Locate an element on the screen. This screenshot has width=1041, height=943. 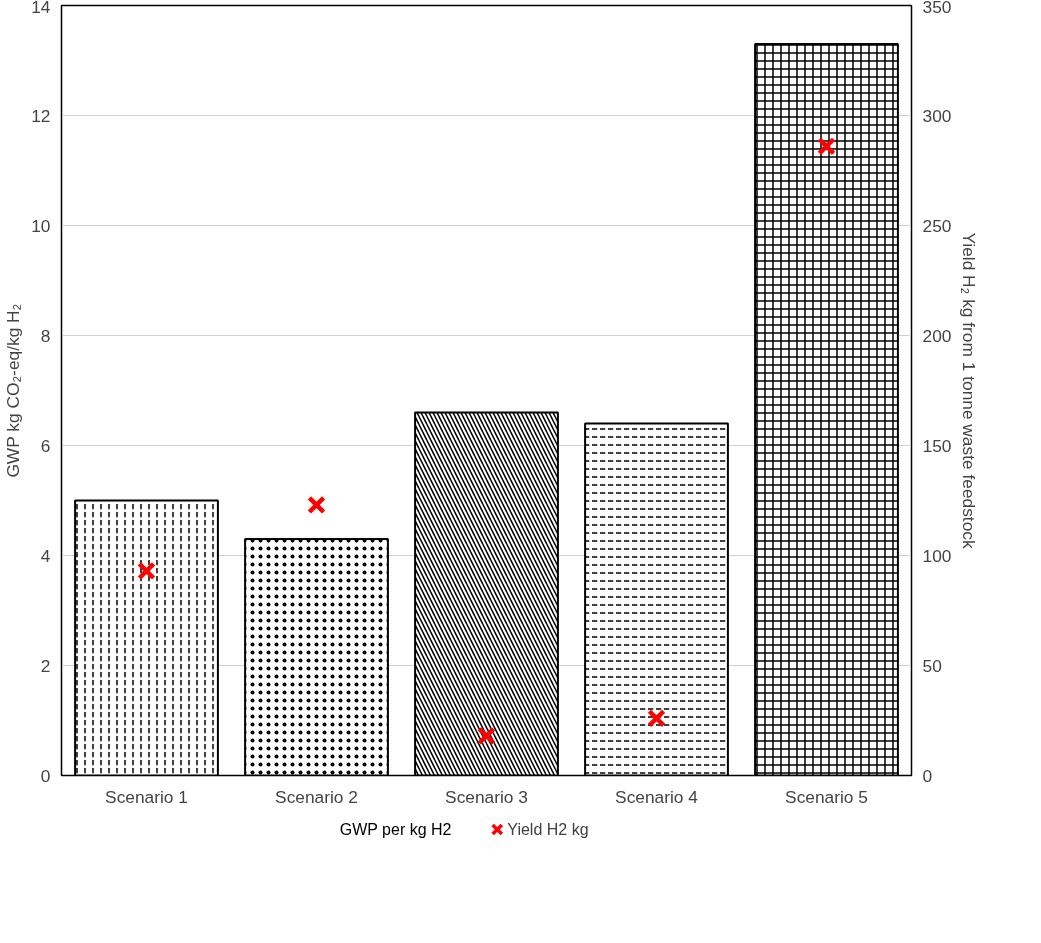
y2-tick-label: 50 is located at coordinates (932, 665).